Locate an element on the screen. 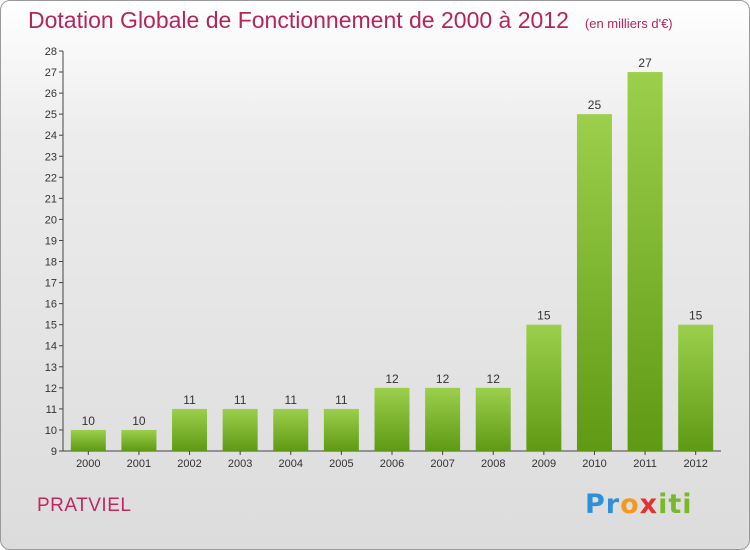 The width and height of the screenshot is (750, 550). y-tick-label: 19 is located at coordinates (51, 241).